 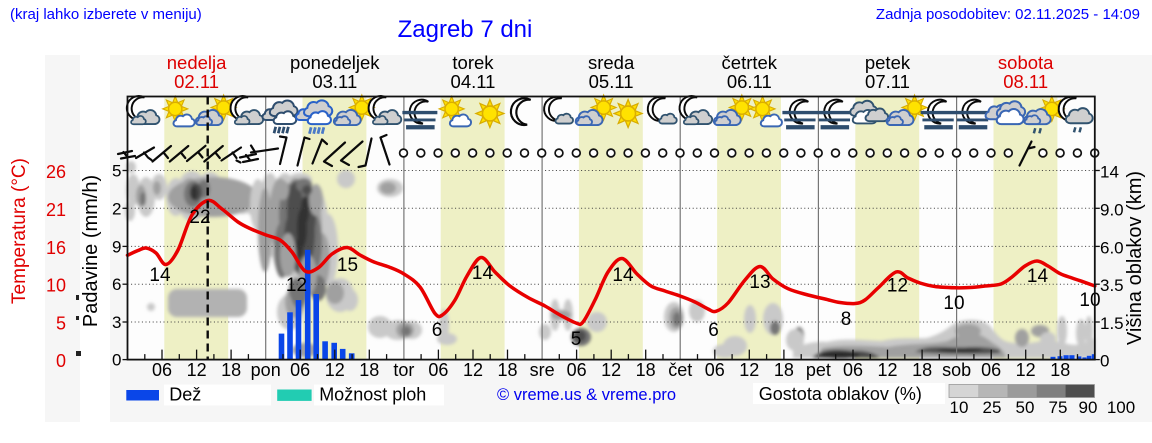 What do you see at coordinates (473, 81) in the screenshot?
I see `svg-text: 04.11` at bounding box center [473, 81].